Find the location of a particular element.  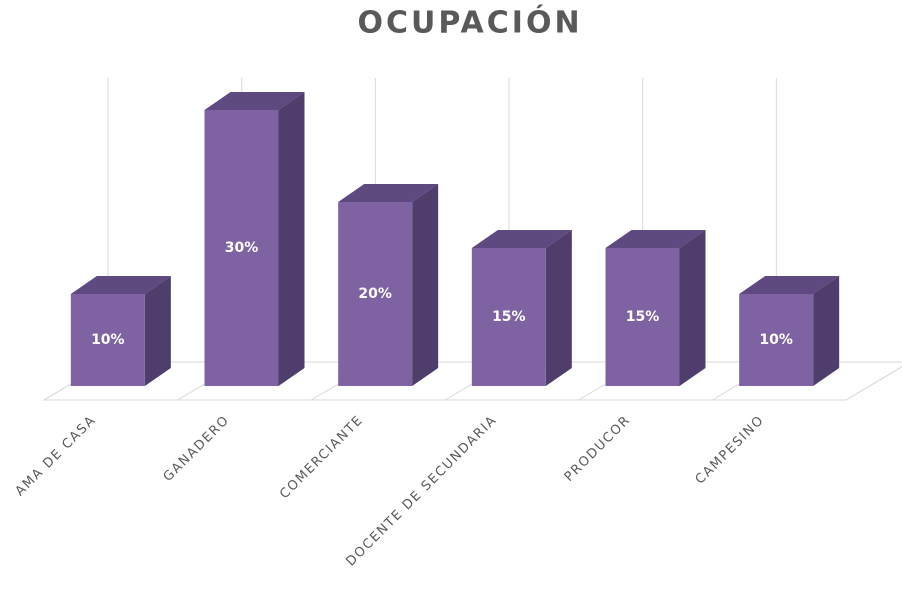

x-tick-label: CAMPESINO is located at coordinates (730, 450).